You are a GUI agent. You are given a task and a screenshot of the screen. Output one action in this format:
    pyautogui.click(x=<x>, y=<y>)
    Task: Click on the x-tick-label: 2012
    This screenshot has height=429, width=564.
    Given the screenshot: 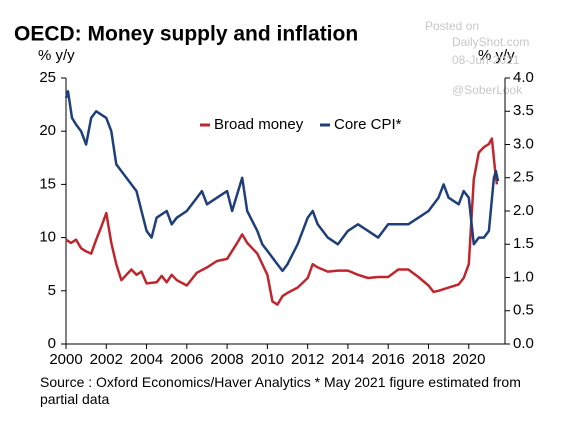 What is the action you would take?
    pyautogui.click(x=307, y=359)
    